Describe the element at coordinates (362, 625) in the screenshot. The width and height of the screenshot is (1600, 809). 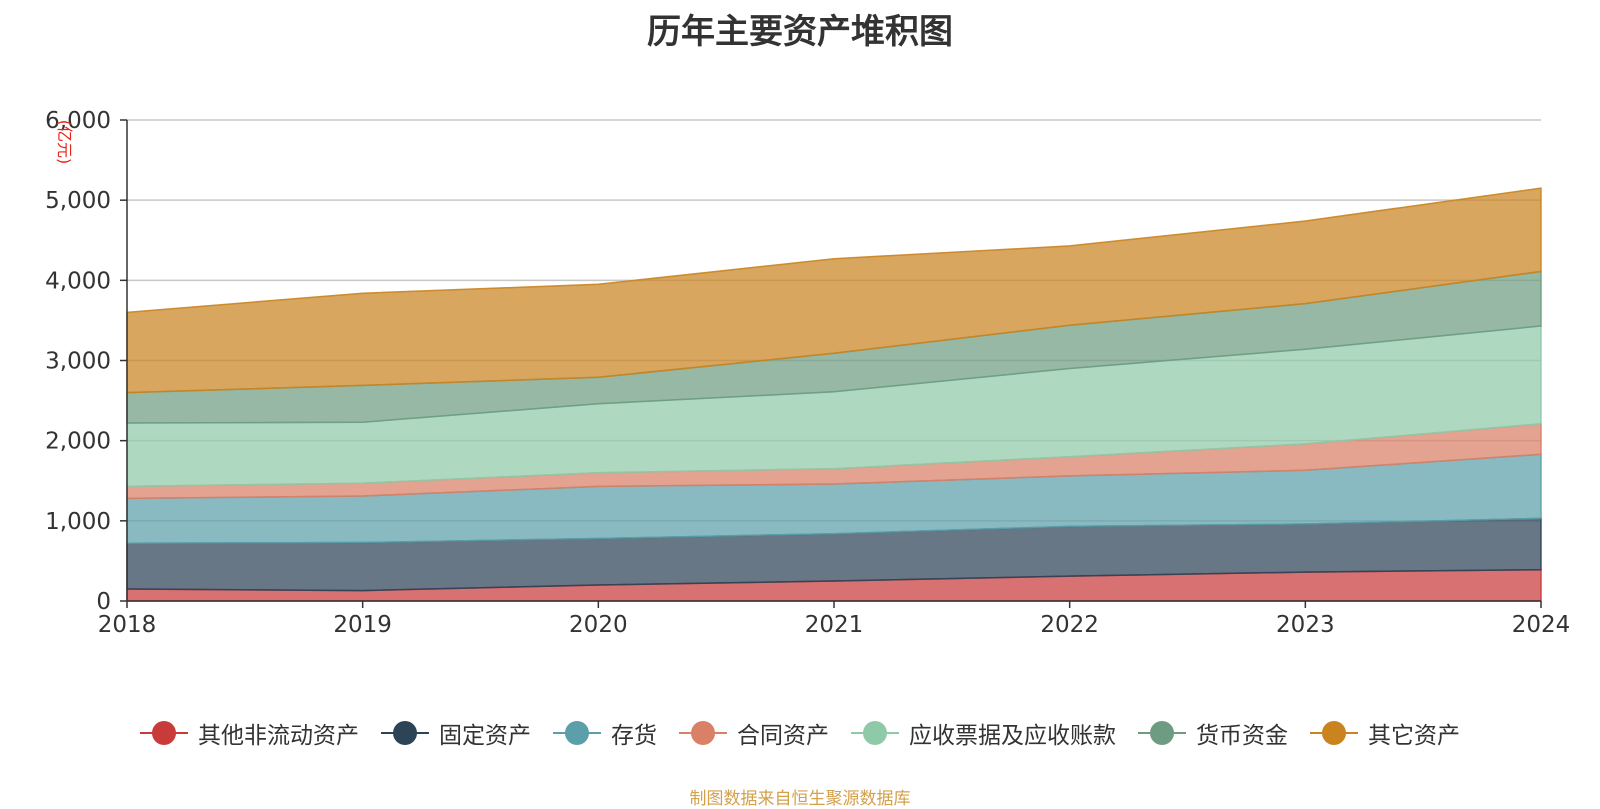
I see `x-tick-label: 2019` at that location.